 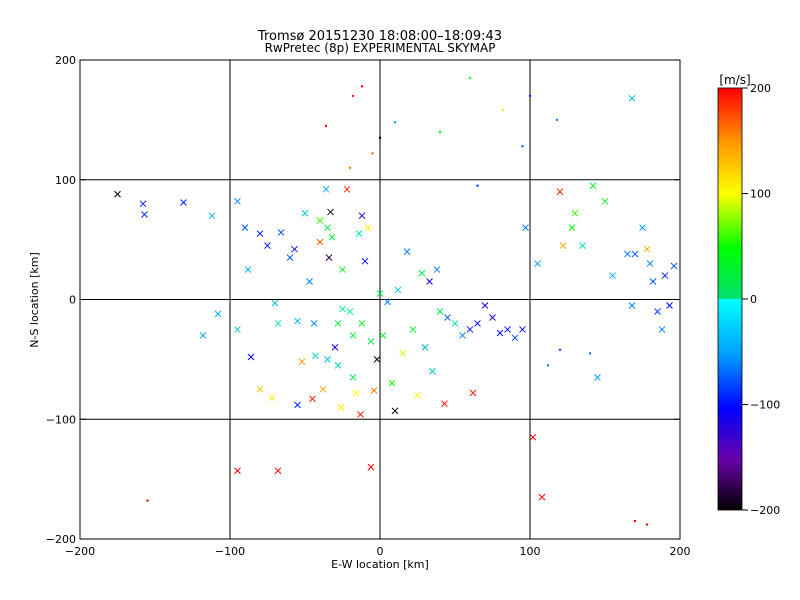 I want to click on y-tick-label: −100, so click(x=61, y=419).